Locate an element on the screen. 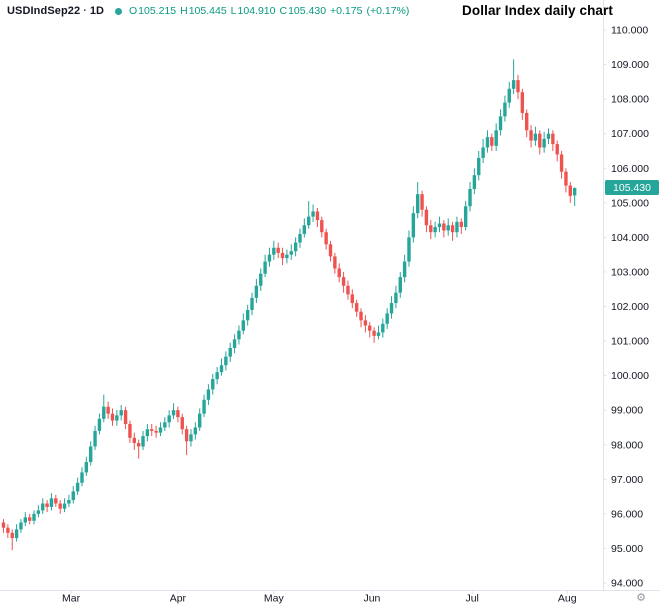 Image resolution: width=660 pixels, height=605 pixels. high-value: 105.445 is located at coordinates (207, 11).